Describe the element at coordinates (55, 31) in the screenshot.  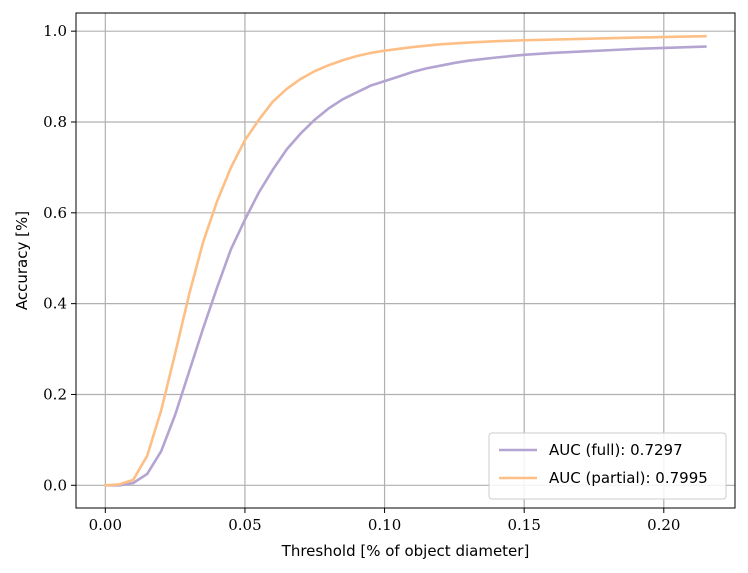
I see `y-tick-label: 1.0` at that location.